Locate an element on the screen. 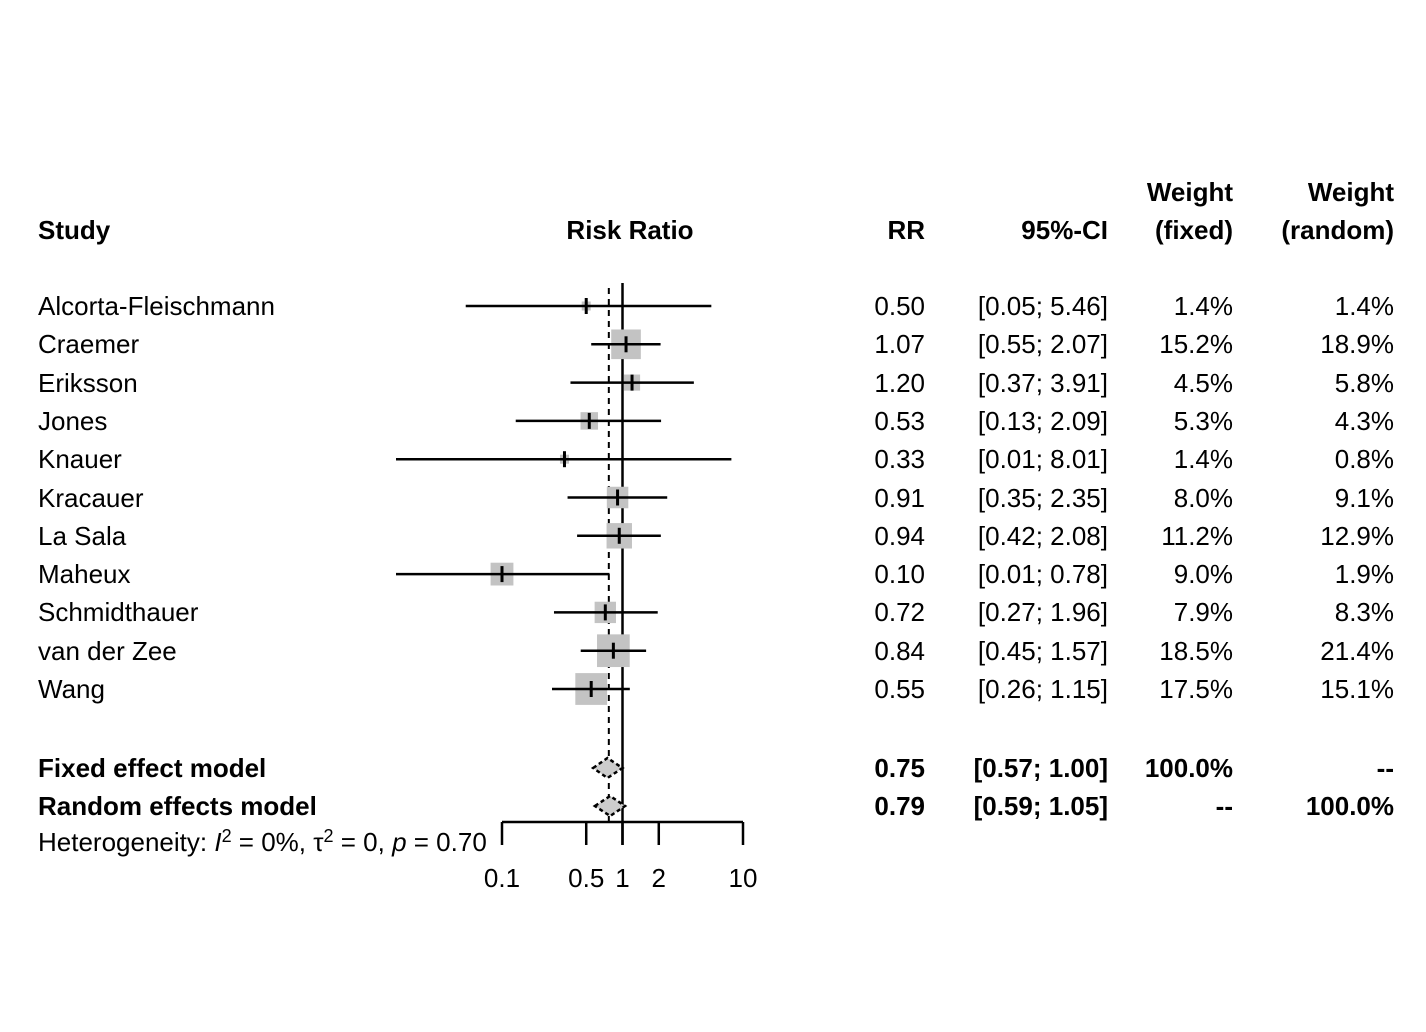  rr-value: 1.20 is located at coordinates (899, 382).